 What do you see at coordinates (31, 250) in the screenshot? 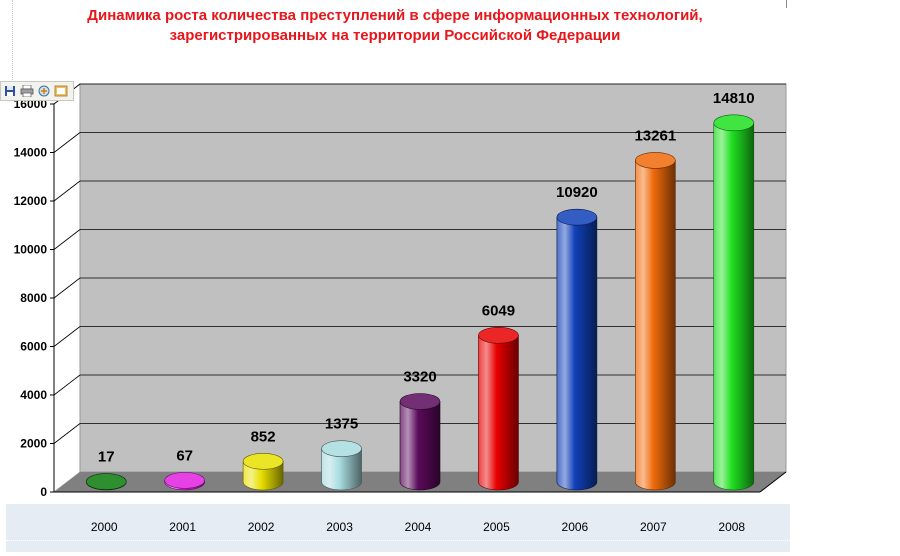
I see `y-tick-label: 10000` at bounding box center [31, 250].